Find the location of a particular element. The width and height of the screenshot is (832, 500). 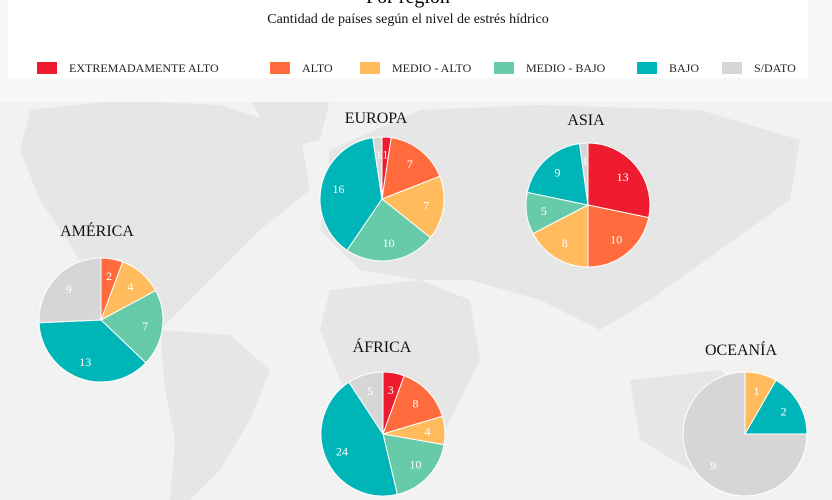

pie-title-europa: EUROPA is located at coordinates (376, 118).